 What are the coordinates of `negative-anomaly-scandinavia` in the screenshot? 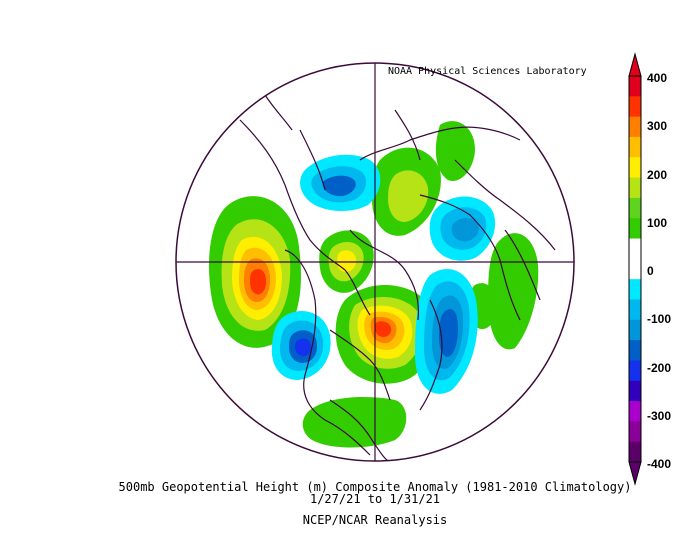 It's located at (462, 228).